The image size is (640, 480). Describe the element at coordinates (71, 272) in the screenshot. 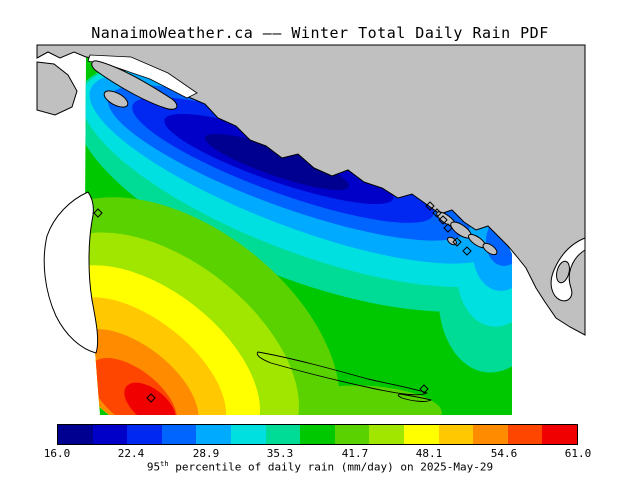

I see `west-coast-land` at that location.